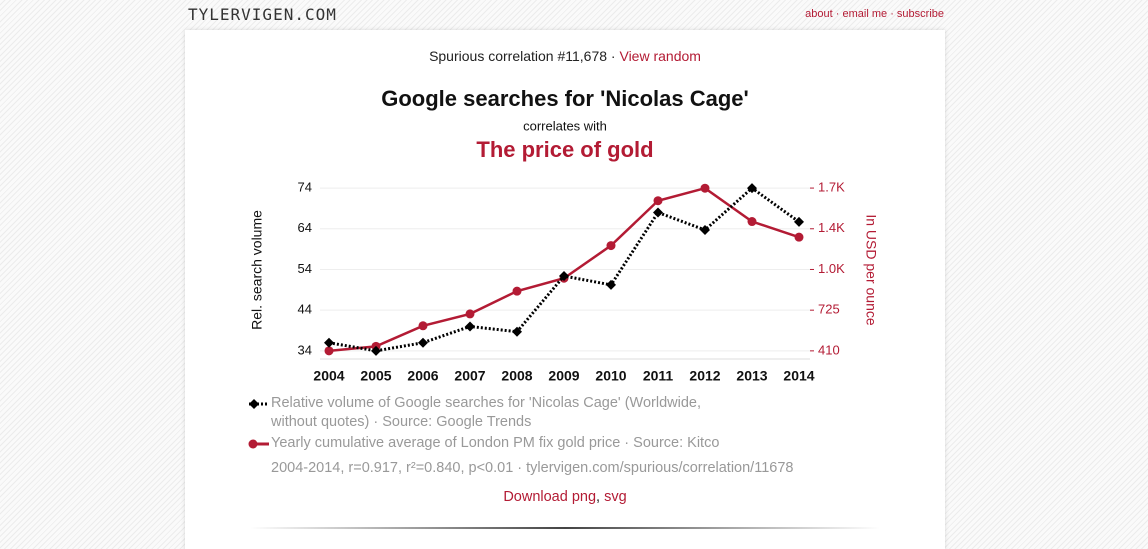 The image size is (1148, 549). I want to click on y-tick-label: 34, so click(305, 349).